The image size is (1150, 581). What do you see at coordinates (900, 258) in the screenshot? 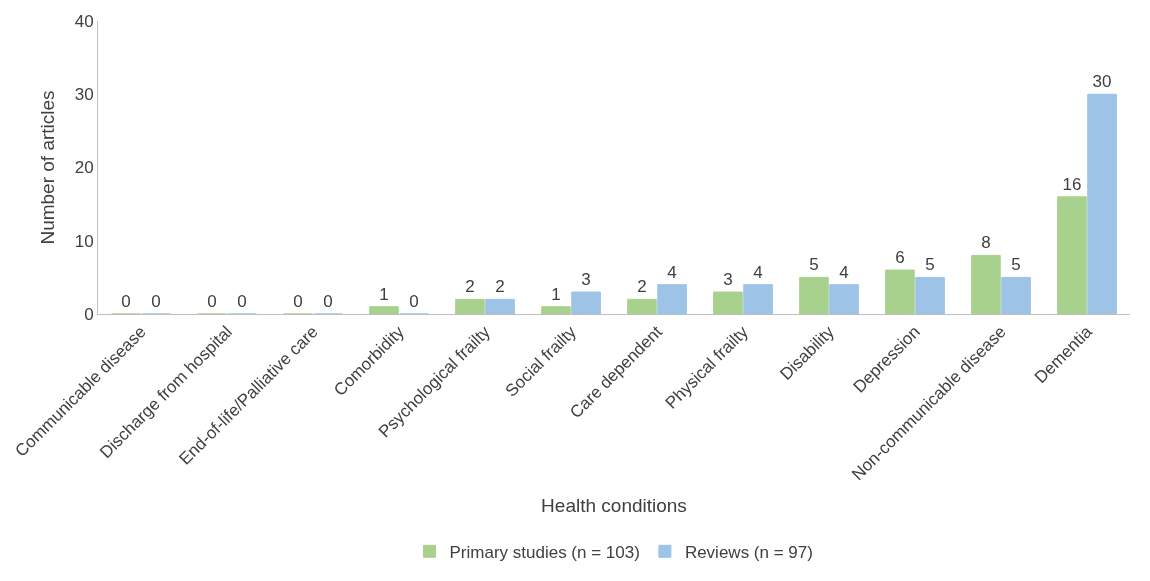
I see `data-label: 6` at bounding box center [900, 258].